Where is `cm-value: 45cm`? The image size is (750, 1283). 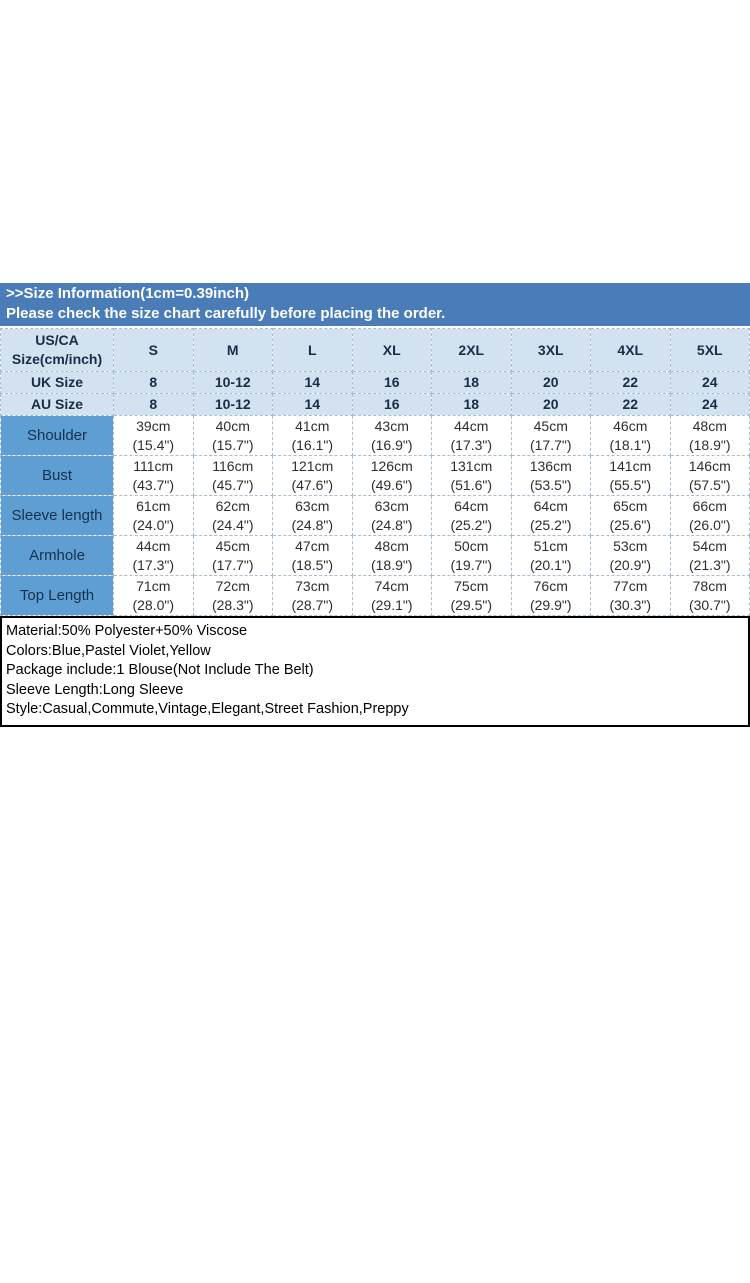
cm-value: 45cm is located at coordinates (550, 425).